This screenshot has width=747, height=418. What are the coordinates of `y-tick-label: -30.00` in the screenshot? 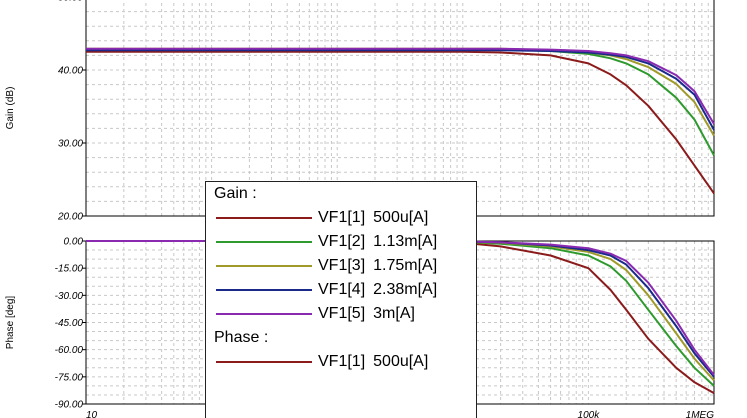 It's located at (69, 296).